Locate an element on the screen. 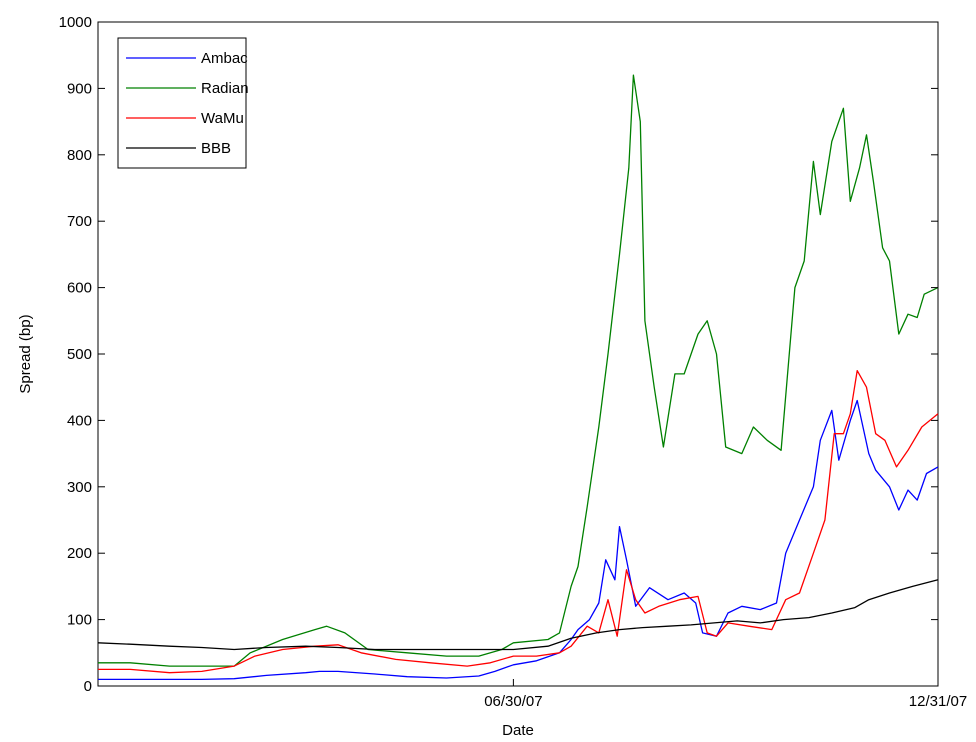 The height and width of the screenshot is (742, 976). x-tick-label: 12/31/07 is located at coordinates (938, 701).